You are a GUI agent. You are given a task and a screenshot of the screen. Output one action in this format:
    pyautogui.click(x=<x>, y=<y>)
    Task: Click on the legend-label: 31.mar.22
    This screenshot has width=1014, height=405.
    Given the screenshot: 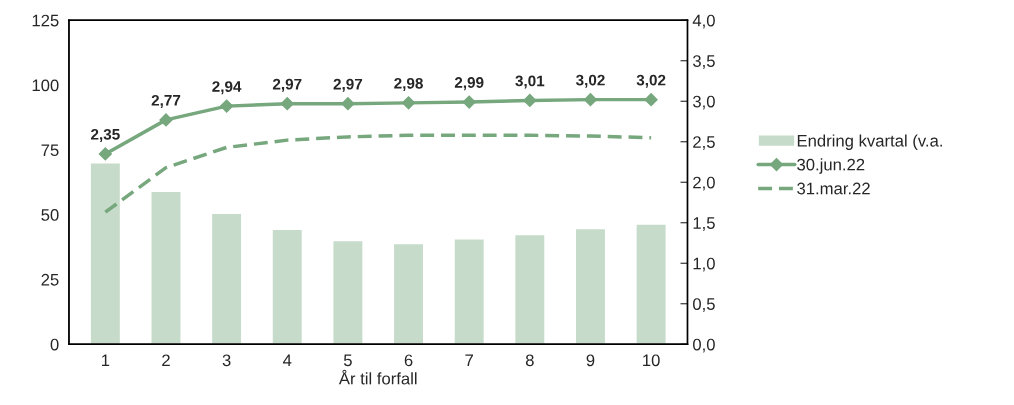 What is the action you would take?
    pyautogui.click(x=833, y=188)
    